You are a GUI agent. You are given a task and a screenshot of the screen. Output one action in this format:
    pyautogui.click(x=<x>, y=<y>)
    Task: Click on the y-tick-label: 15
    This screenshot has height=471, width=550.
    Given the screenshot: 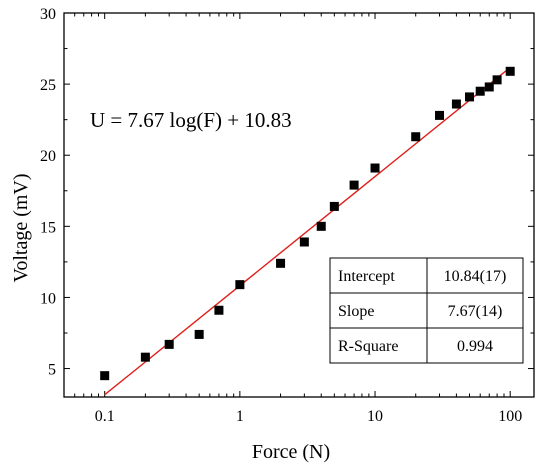 What is the action you would take?
    pyautogui.click(x=48, y=227)
    